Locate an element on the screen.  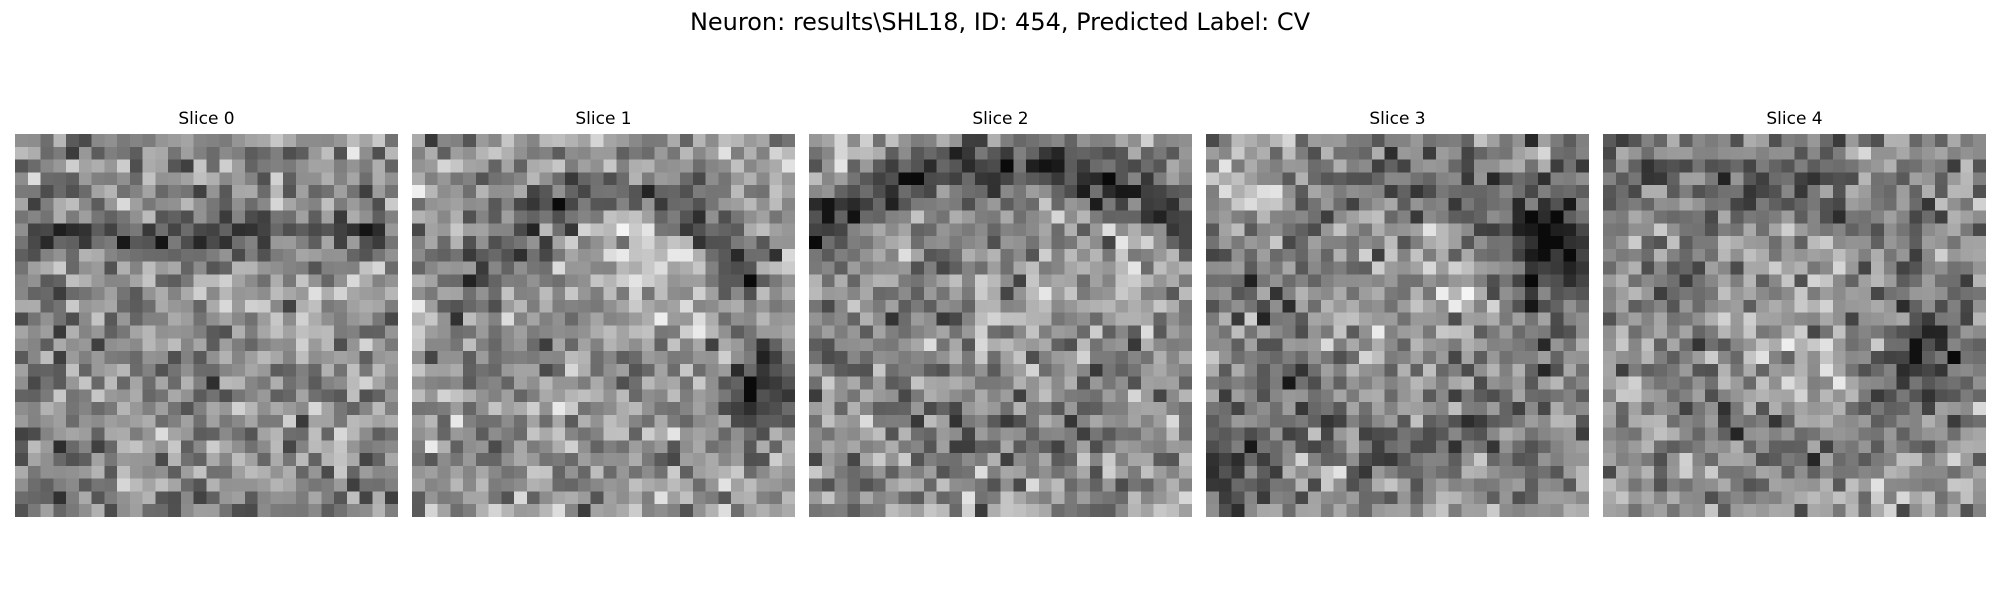
slice-panel-1: Slice 1 is located at coordinates (603, 312).